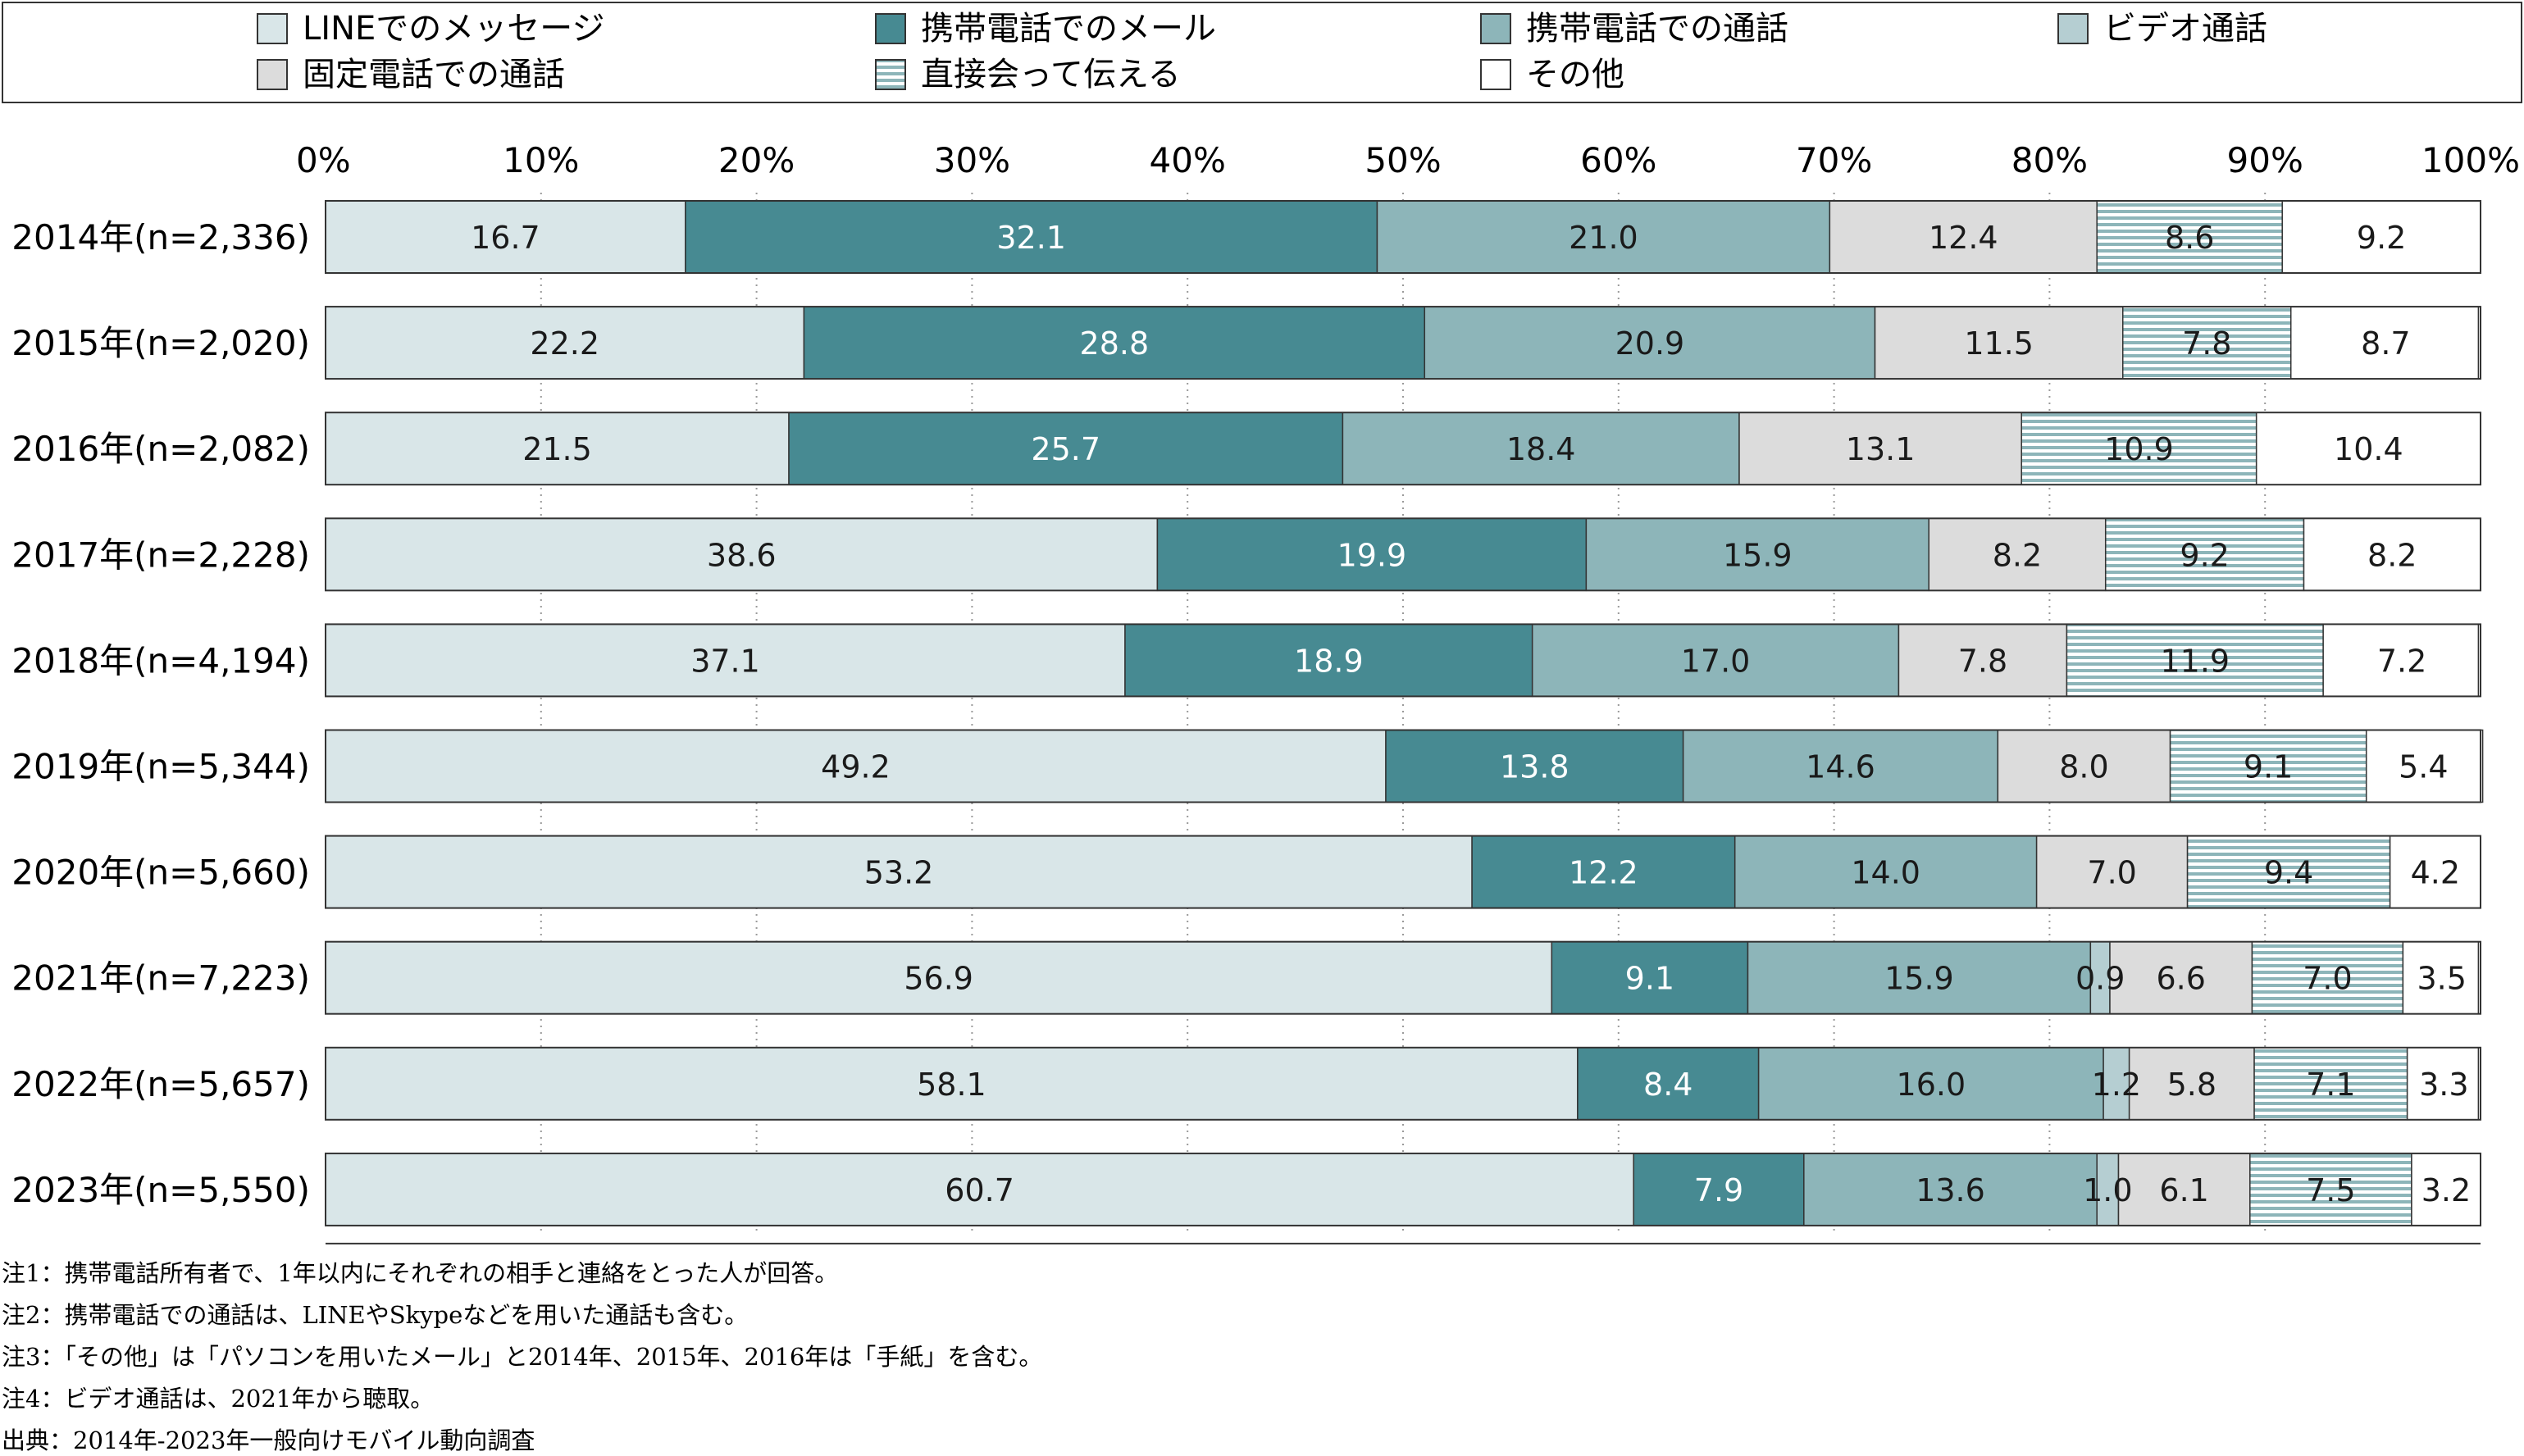 The height and width of the screenshot is (1456, 2524). Describe the element at coordinates (2265, 160) in the screenshot. I see `x-tick-label: 90%` at that location.